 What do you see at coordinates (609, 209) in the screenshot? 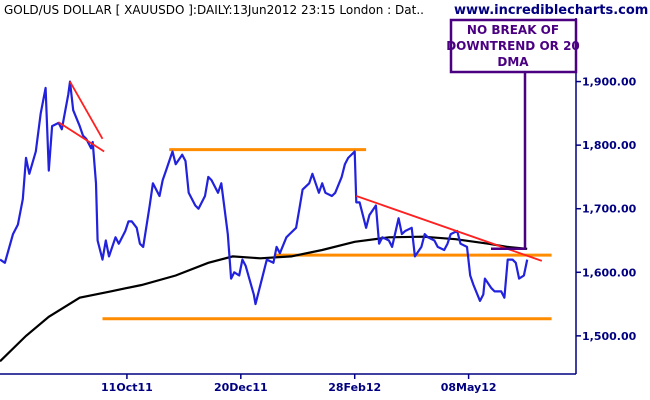
I see `y-tick-label: 1,700.00` at bounding box center [609, 209].